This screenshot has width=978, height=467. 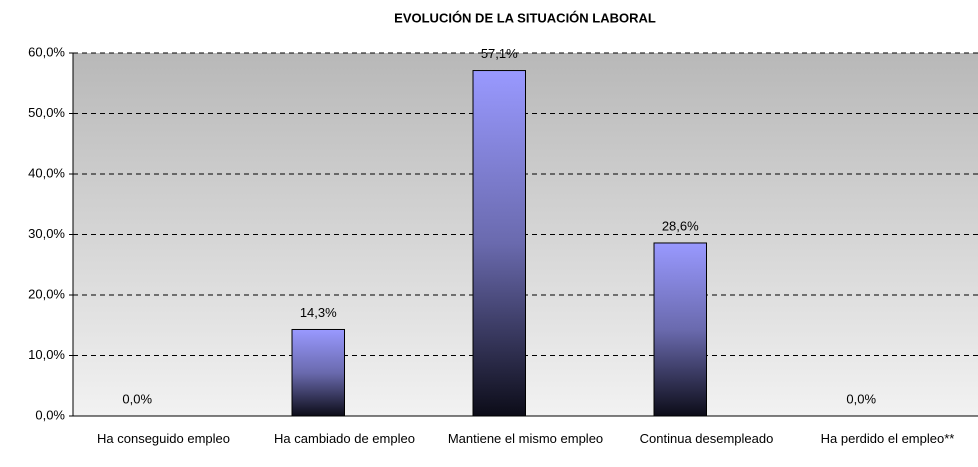 What do you see at coordinates (46, 293) in the screenshot?
I see `y-tick-label: 20,0%` at bounding box center [46, 293].